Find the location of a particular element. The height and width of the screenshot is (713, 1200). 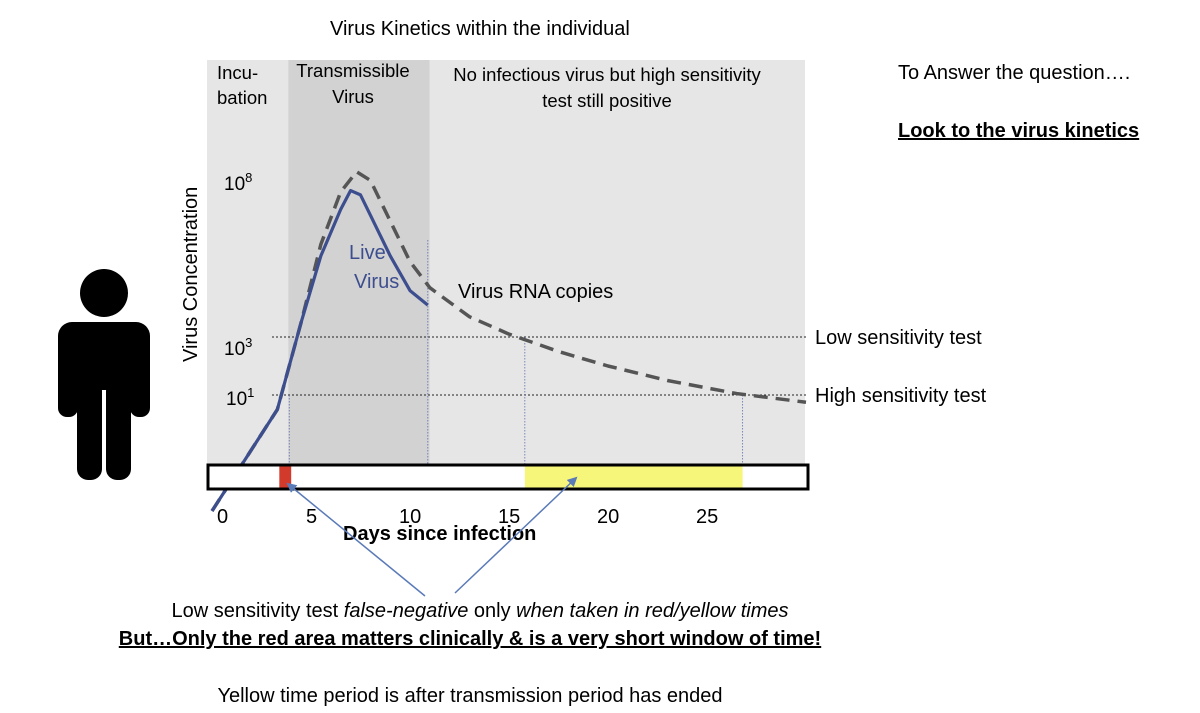

threshold-label: Low sensitivity test is located at coordinates (898, 338).